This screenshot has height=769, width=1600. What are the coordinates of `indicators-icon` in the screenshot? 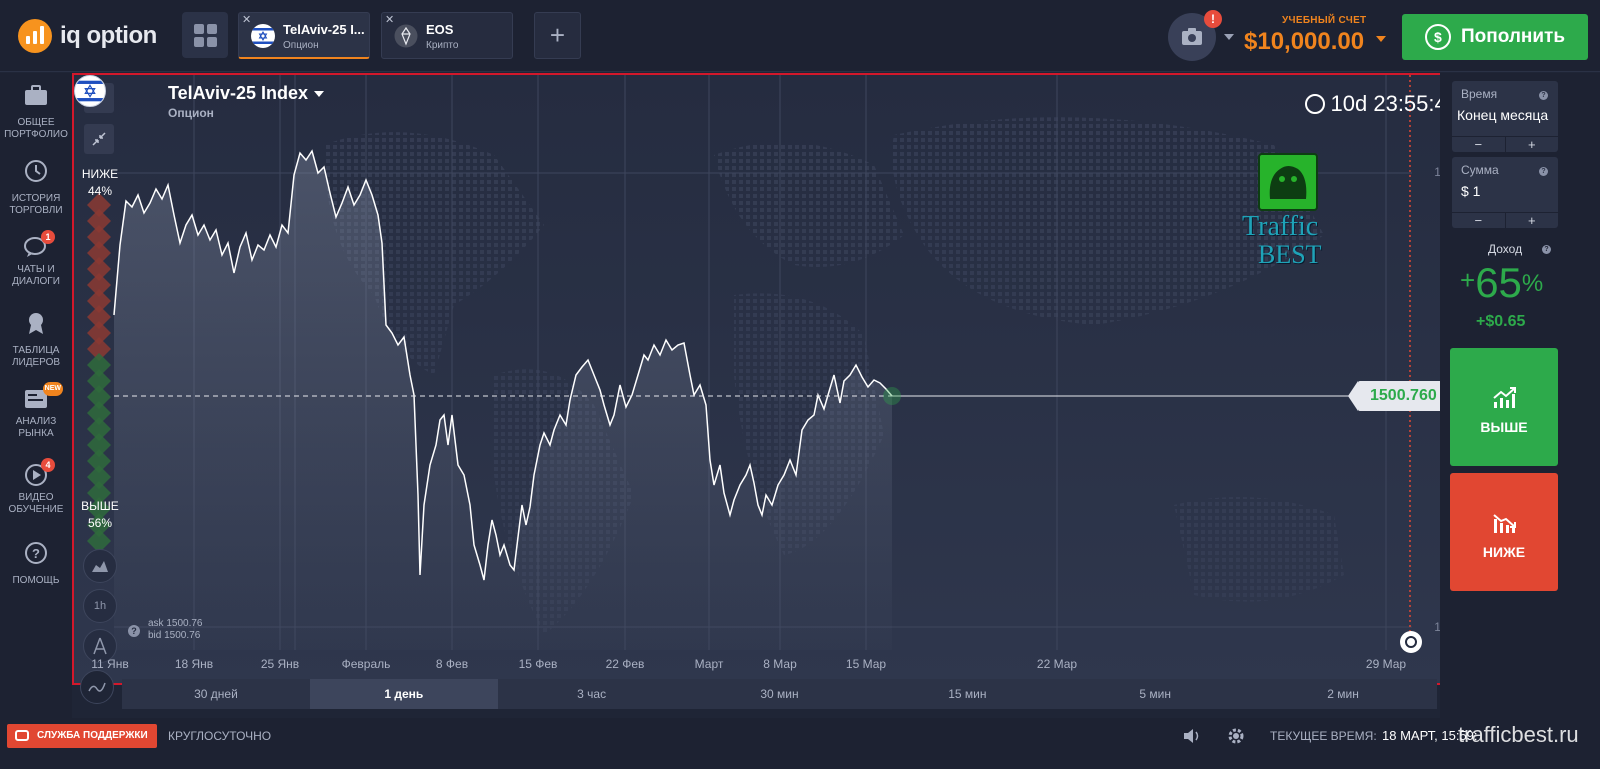 It's located at (97, 687).